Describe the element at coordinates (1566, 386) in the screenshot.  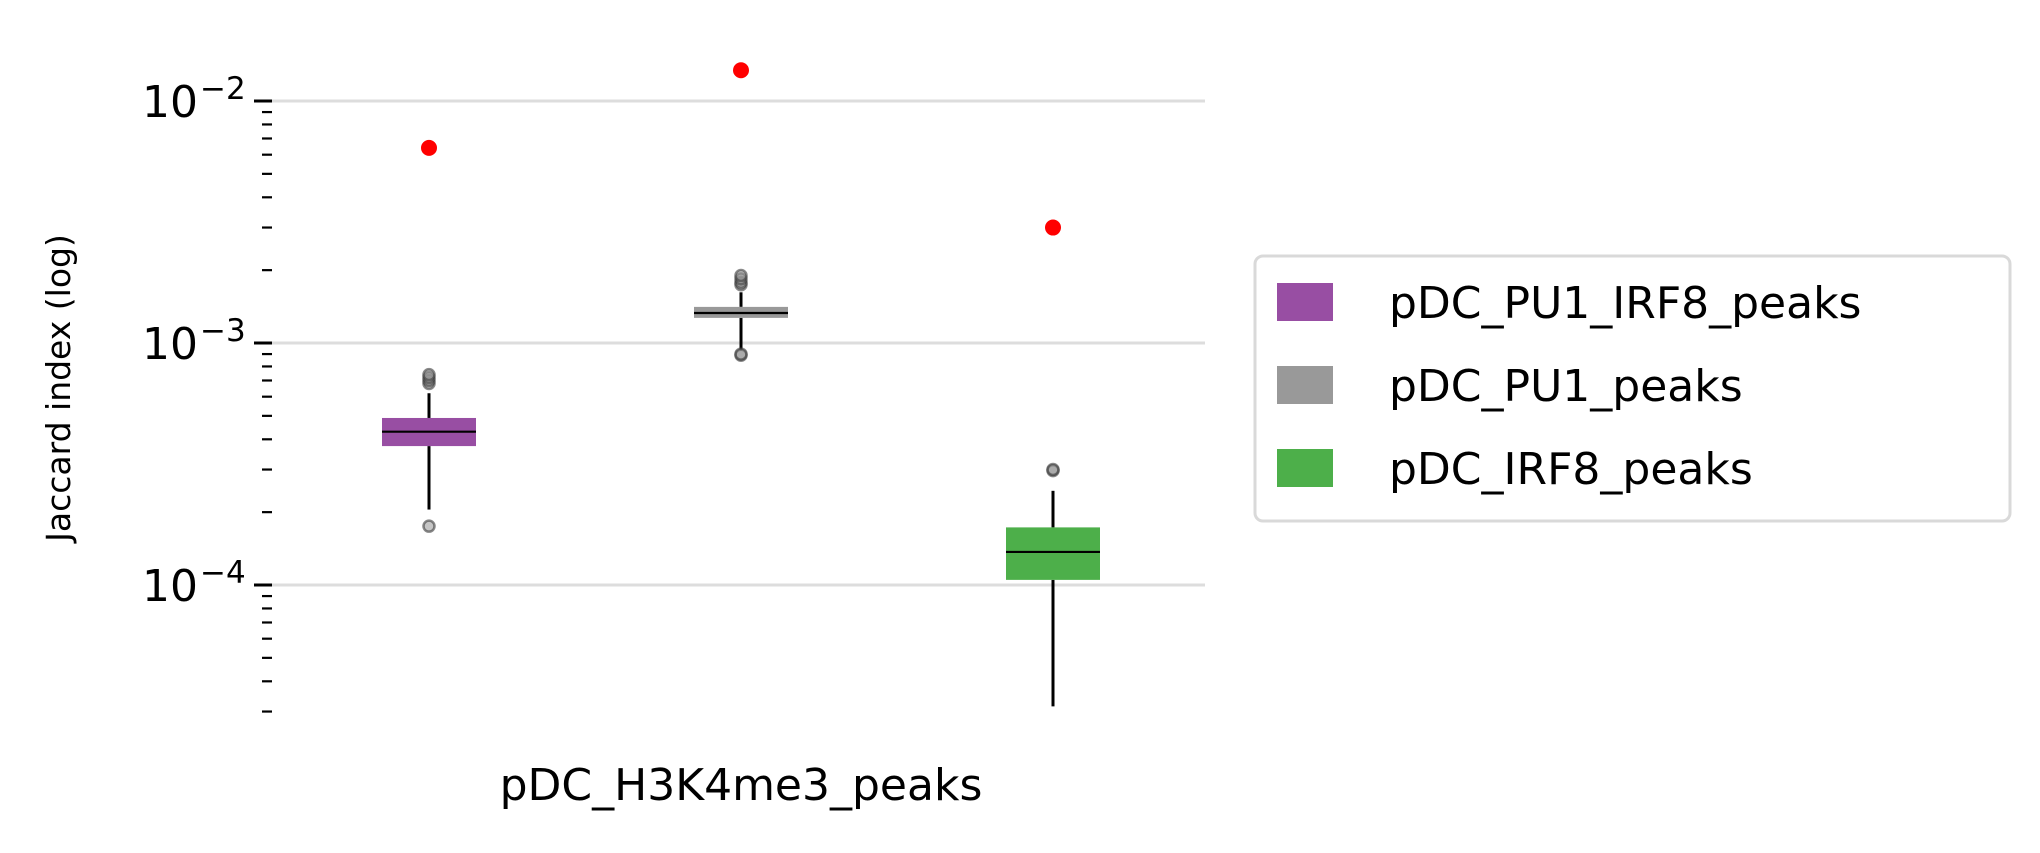
I see `legend-label: pDC_PU1_peaks` at that location.